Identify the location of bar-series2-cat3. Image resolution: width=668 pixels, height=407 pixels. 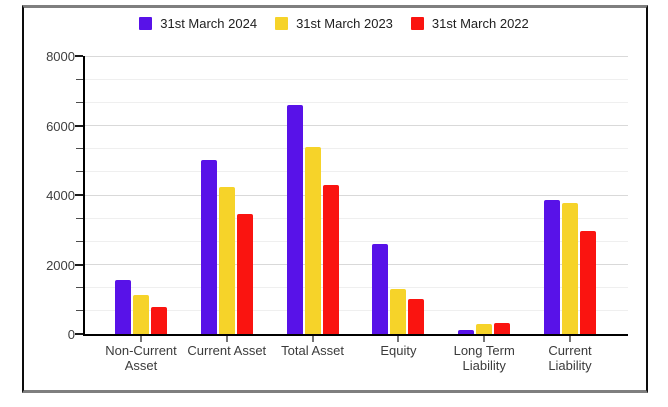
(312, 240).